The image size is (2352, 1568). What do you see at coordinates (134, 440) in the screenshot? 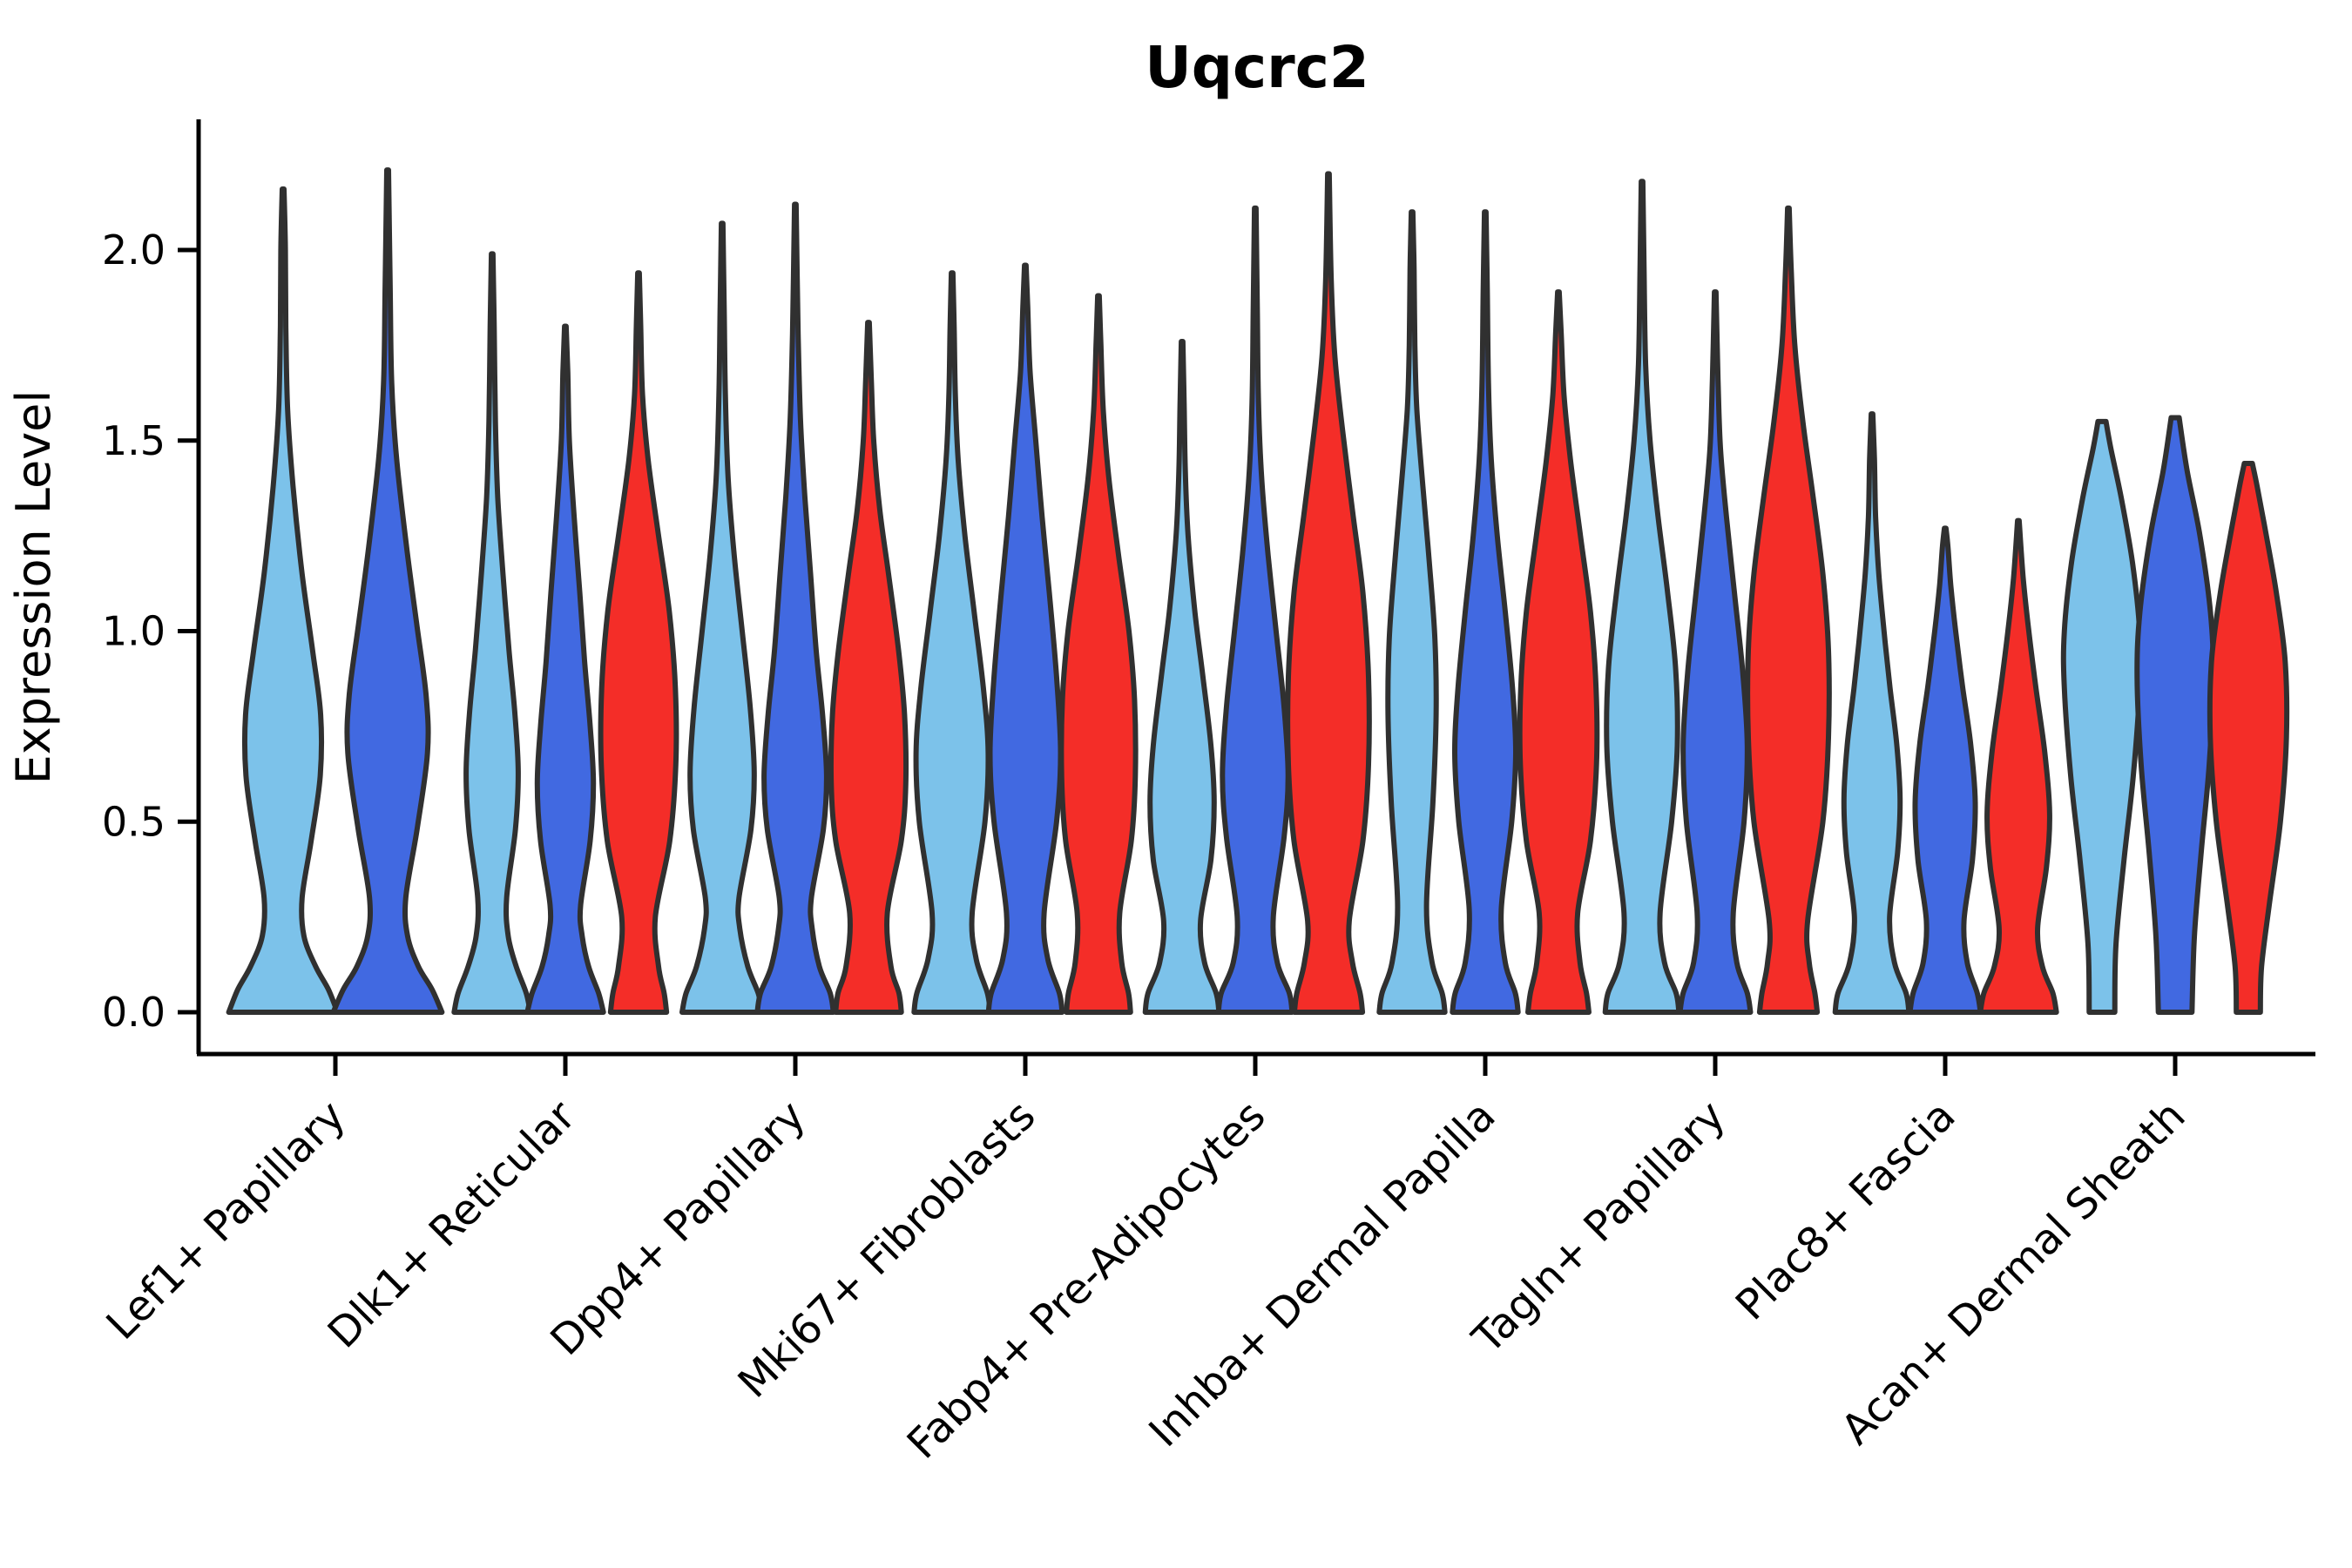
I see `y-tick-label: 1.5` at bounding box center [134, 440].